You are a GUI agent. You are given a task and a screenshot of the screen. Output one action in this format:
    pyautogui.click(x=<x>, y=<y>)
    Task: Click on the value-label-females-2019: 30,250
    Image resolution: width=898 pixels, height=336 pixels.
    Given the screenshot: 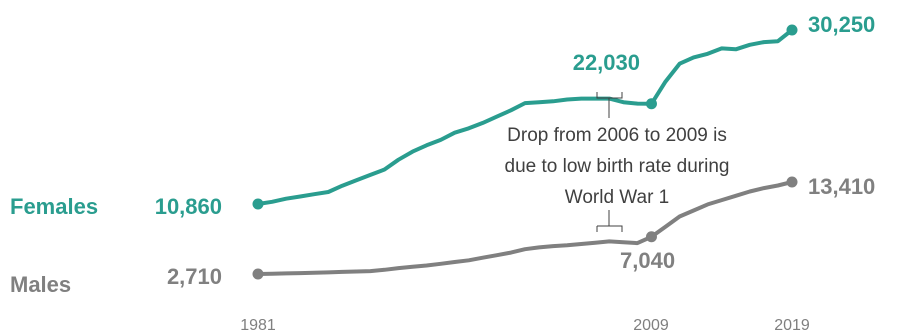 What is the action you would take?
    pyautogui.click(x=841, y=24)
    